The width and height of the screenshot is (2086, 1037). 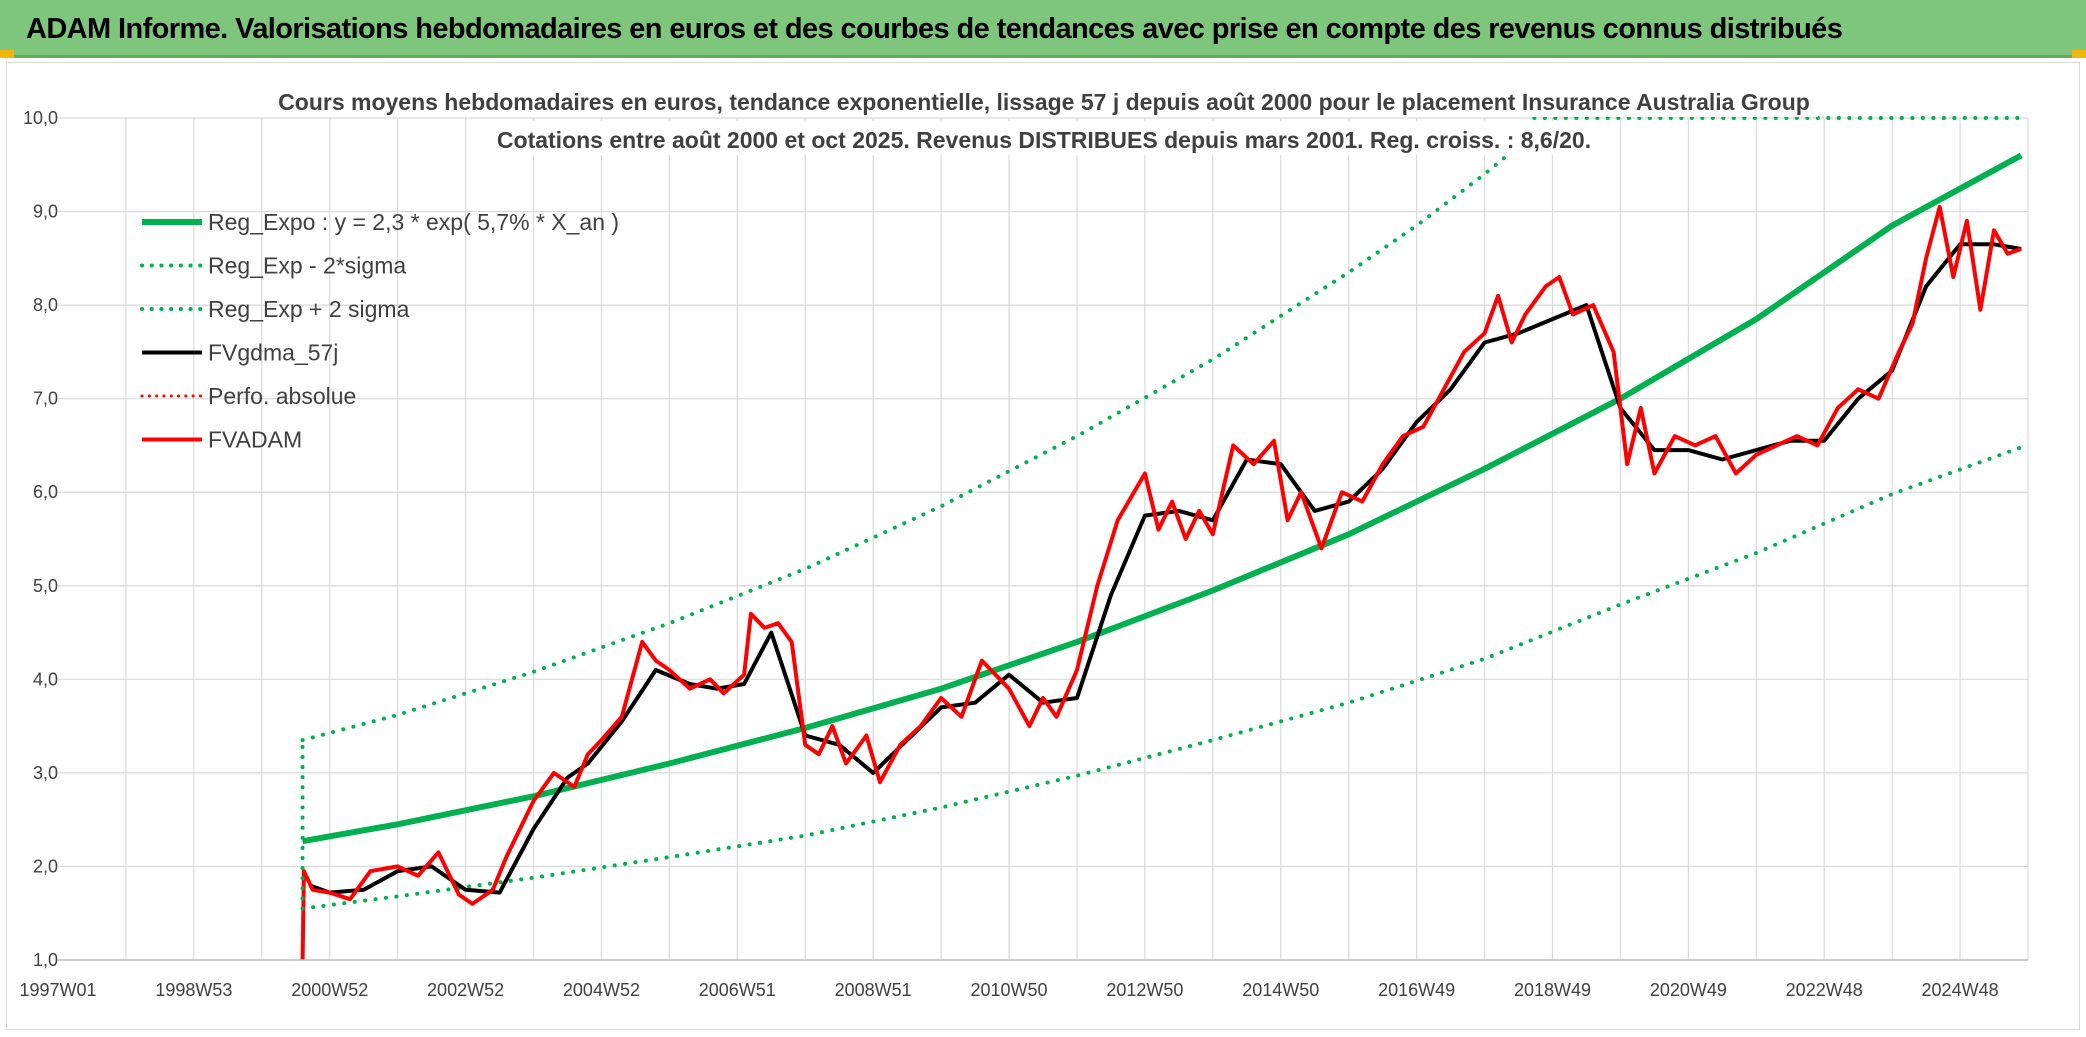 What do you see at coordinates (45, 586) in the screenshot?
I see `y-tick-label: 5,0` at bounding box center [45, 586].